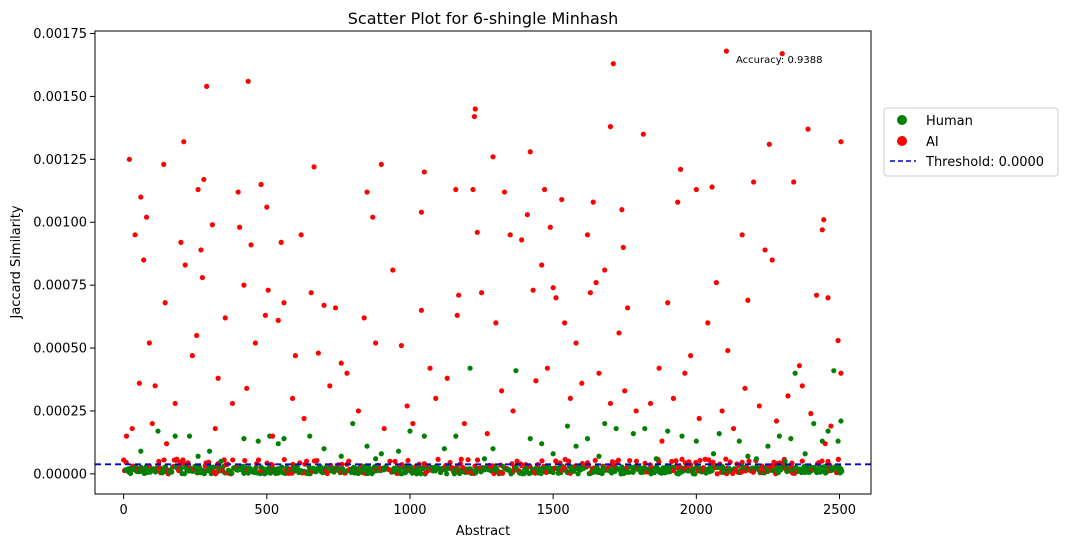  What do you see at coordinates (779, 60) in the screenshot?
I see `accuracy-annotation: Accuracy: 0.9388` at bounding box center [779, 60].